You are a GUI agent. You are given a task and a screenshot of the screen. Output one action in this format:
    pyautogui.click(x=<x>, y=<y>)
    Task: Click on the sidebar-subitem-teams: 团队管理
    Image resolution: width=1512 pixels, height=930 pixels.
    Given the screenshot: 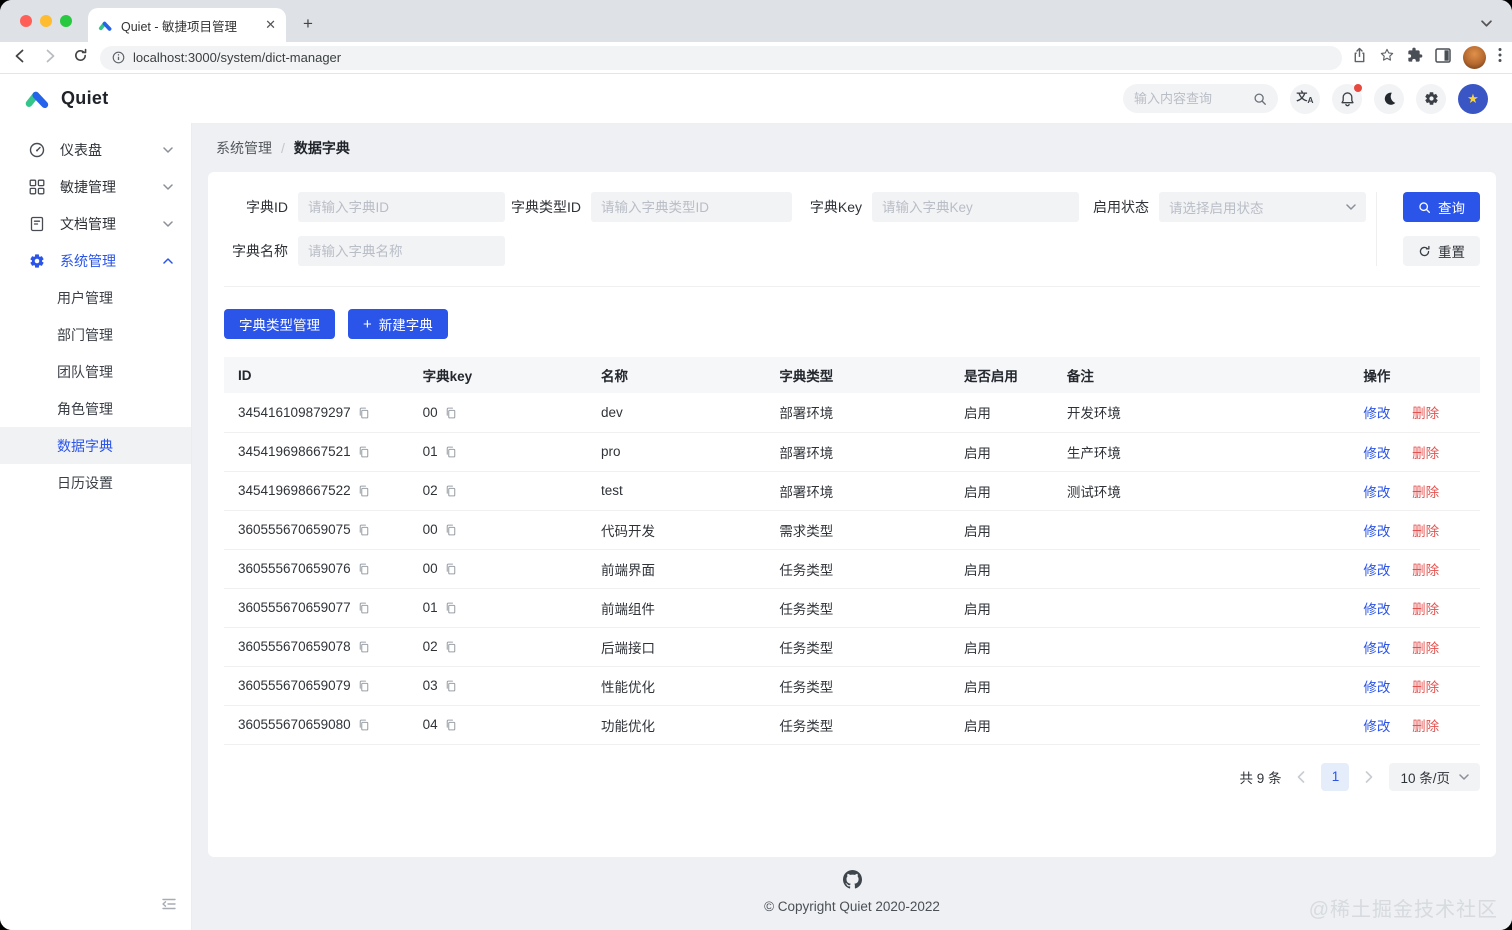 What is the action you would take?
    pyautogui.click(x=85, y=371)
    